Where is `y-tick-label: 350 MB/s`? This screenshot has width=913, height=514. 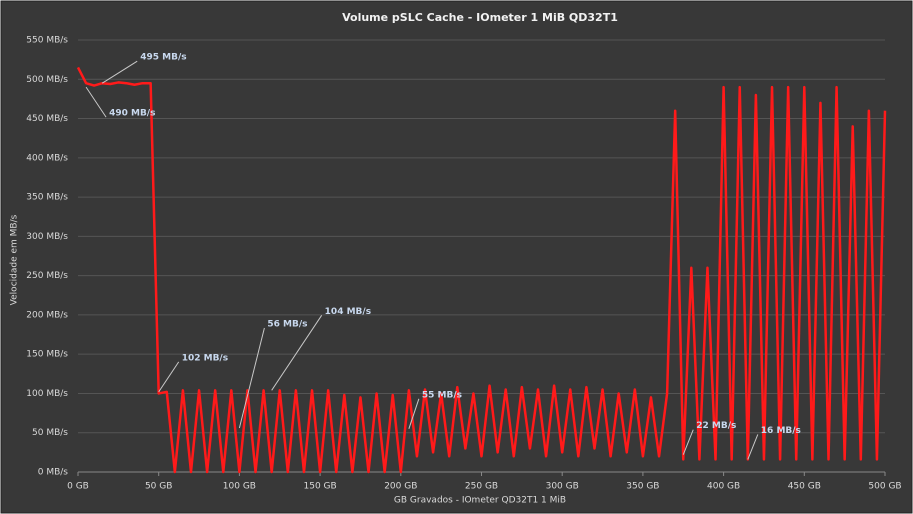 y-tick-label: 350 MB/s is located at coordinates (47, 198).